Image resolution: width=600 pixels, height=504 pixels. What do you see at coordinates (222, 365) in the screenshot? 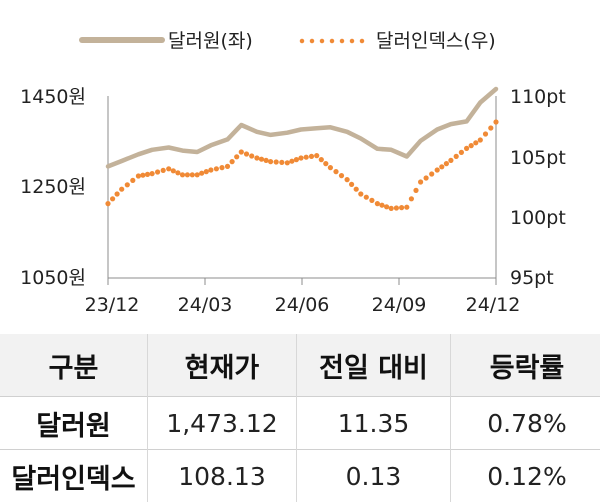
I see `table-header-cell: 현재가` at bounding box center [222, 365].